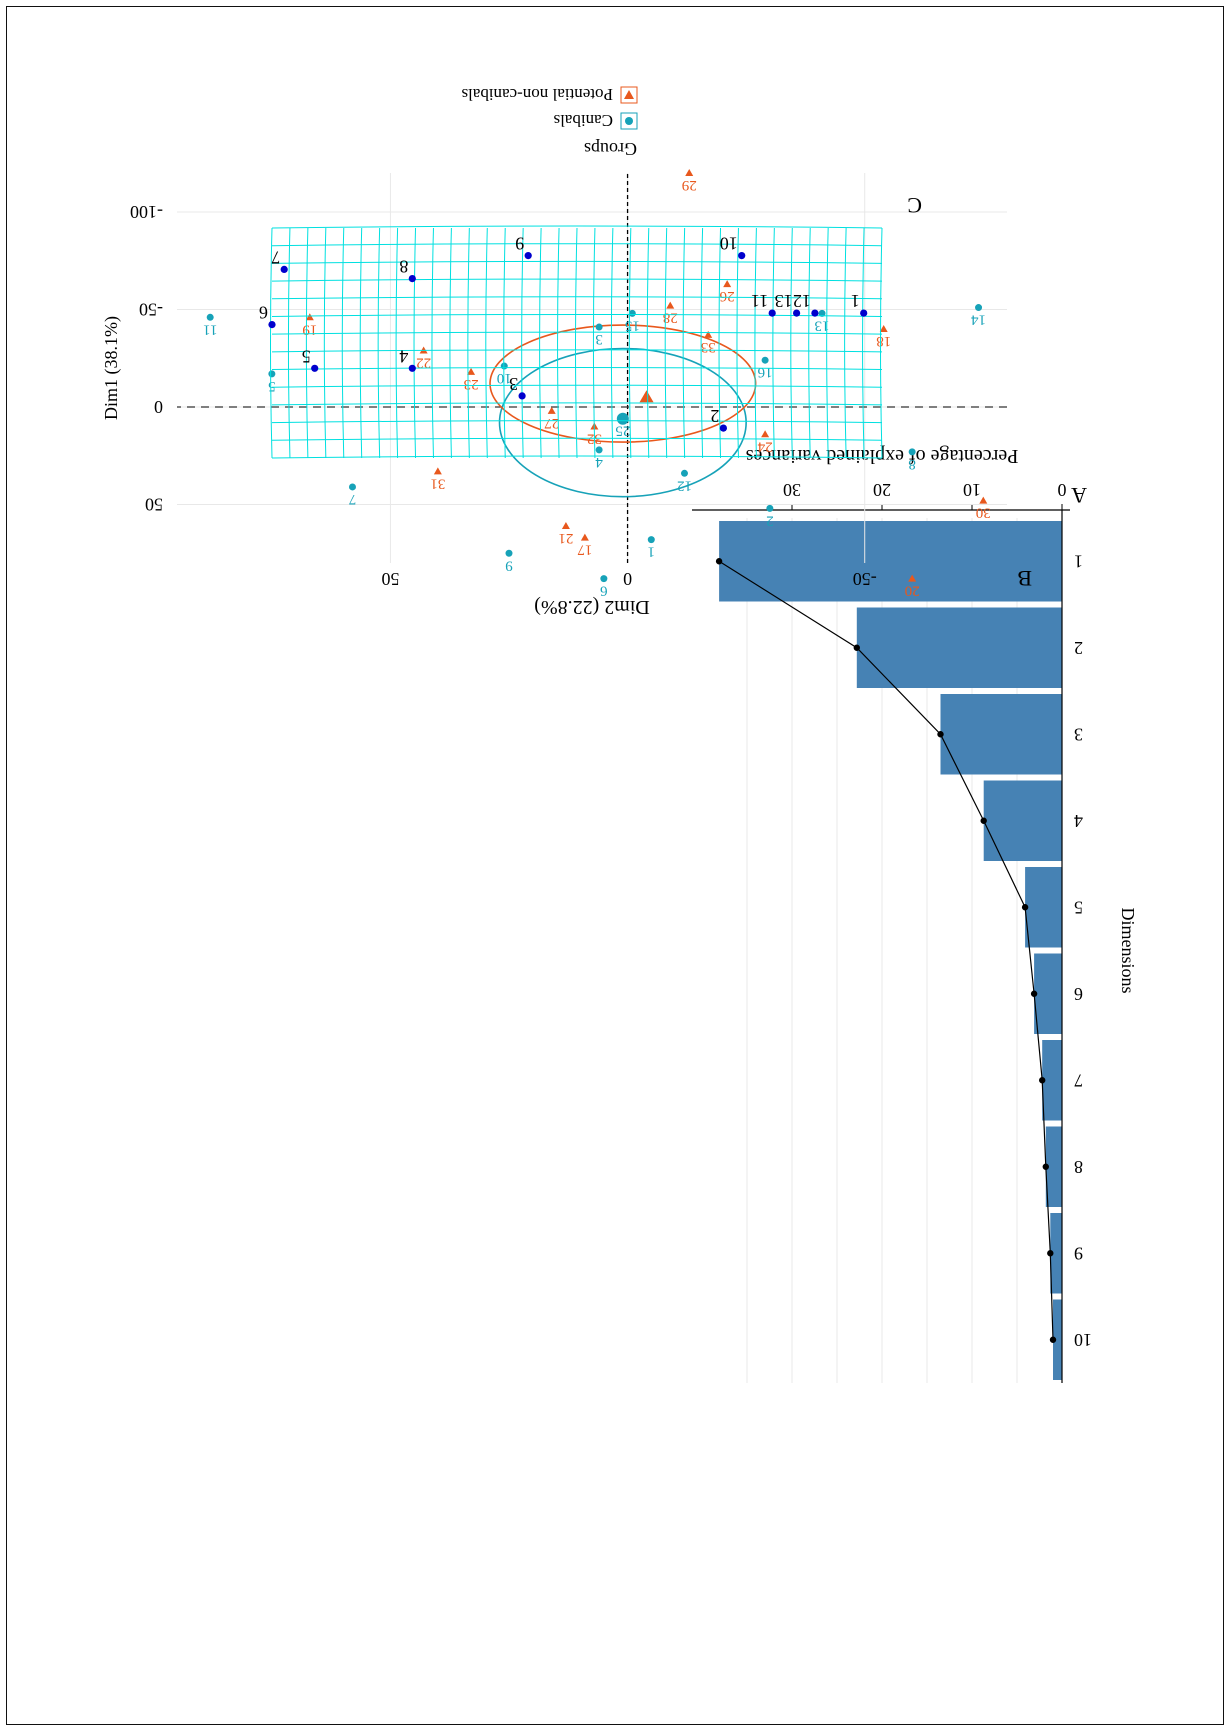 This screenshot has height=1733, width=1232. What do you see at coordinates (983, 513) in the screenshot?
I see `point-label-30: 30` at bounding box center [983, 513].